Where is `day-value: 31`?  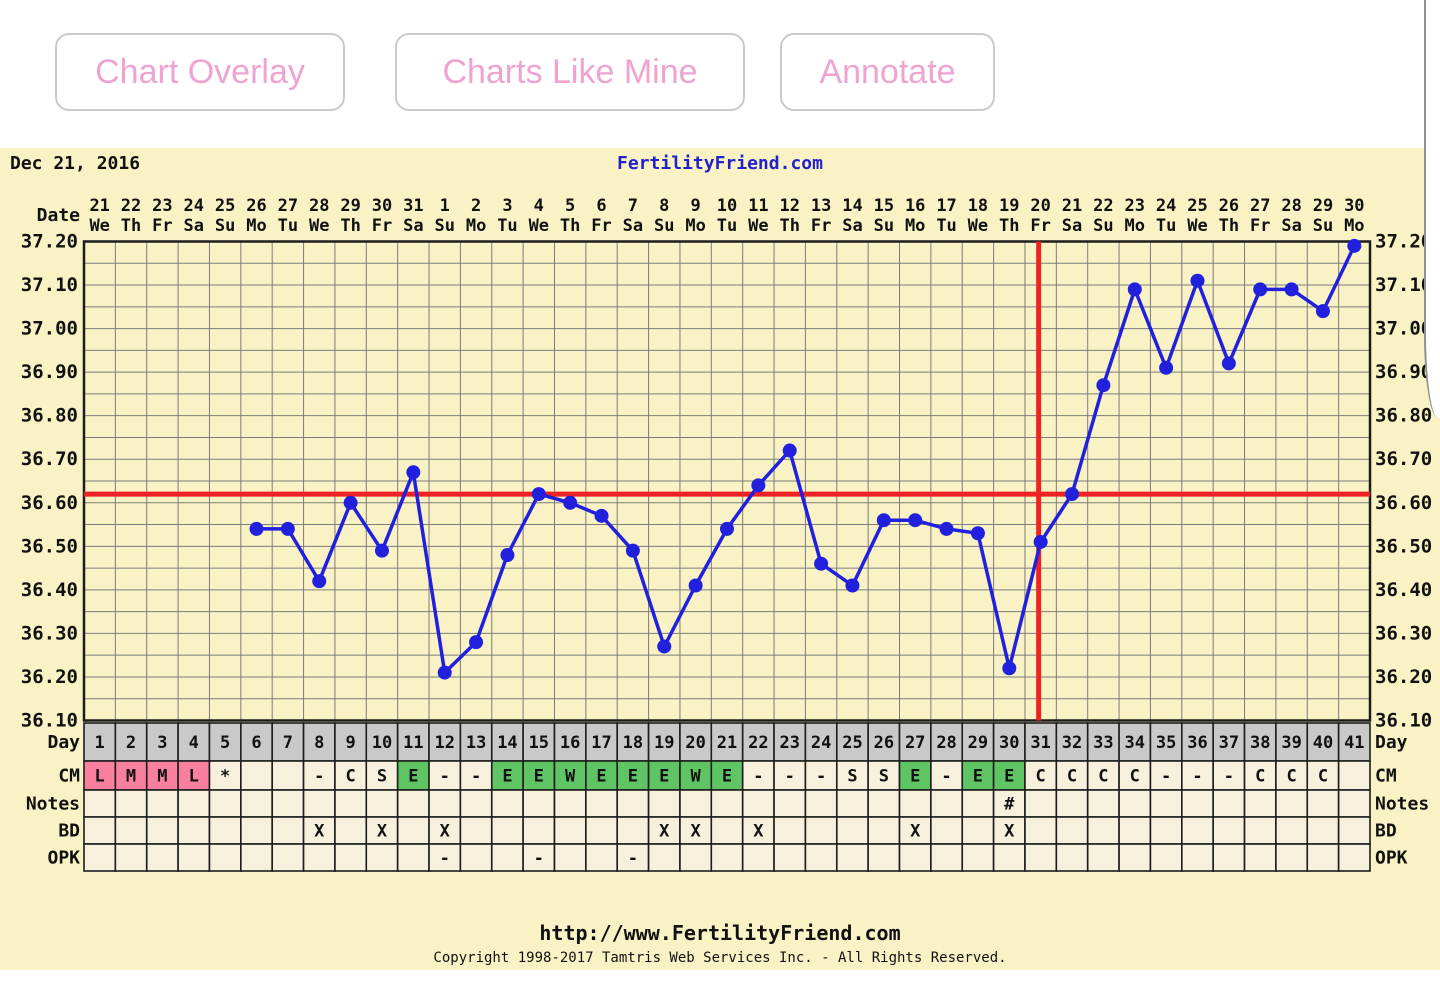
day-value: 31 is located at coordinates (1040, 743).